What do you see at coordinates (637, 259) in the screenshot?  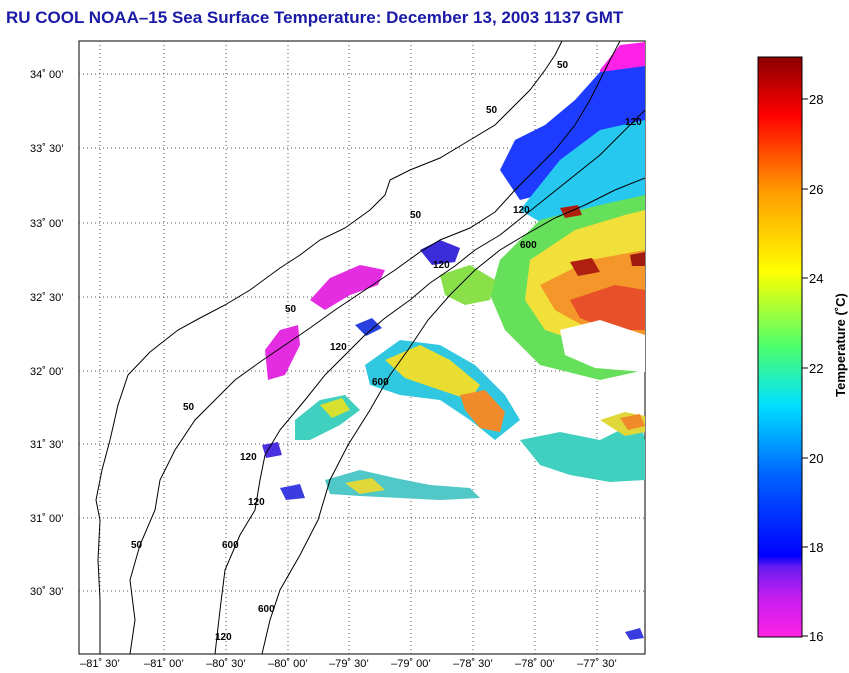 I see `sst-patch-darkred-e2` at bounding box center [637, 259].